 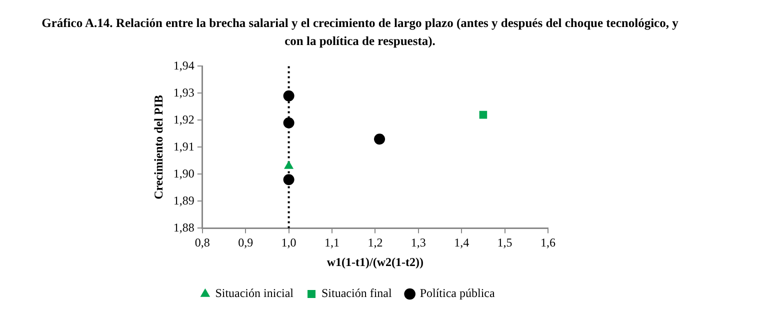 What do you see at coordinates (360, 32) in the screenshot?
I see `chart-title: Gráfico A.14. Relación entre la brecha salarial y el crecimiento de largo plazo (antes y después del choque tecnológico, y con la política de respuesta).` at bounding box center [360, 32].